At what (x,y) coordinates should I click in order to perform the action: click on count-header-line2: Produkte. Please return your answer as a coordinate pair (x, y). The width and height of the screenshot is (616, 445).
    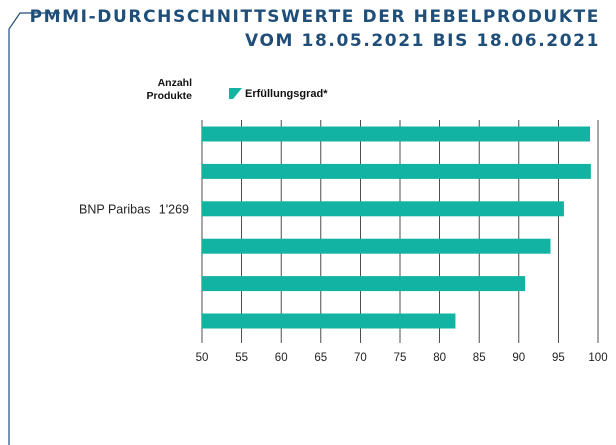
    Looking at the image, I should click on (169, 96).